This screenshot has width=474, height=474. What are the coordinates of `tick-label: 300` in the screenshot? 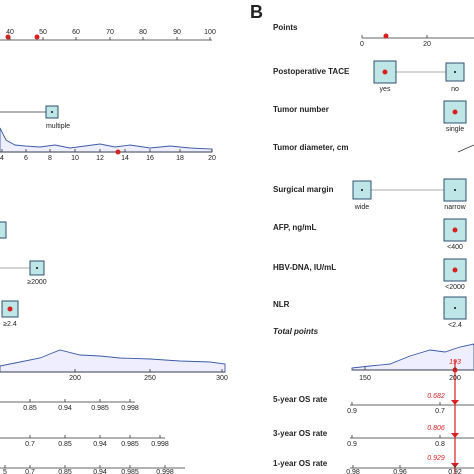 It's located at (222, 378).